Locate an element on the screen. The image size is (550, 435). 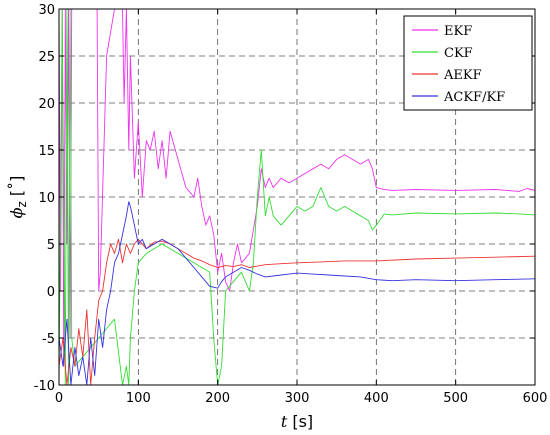
x-axis-symbol: t is located at coordinates (284, 421).